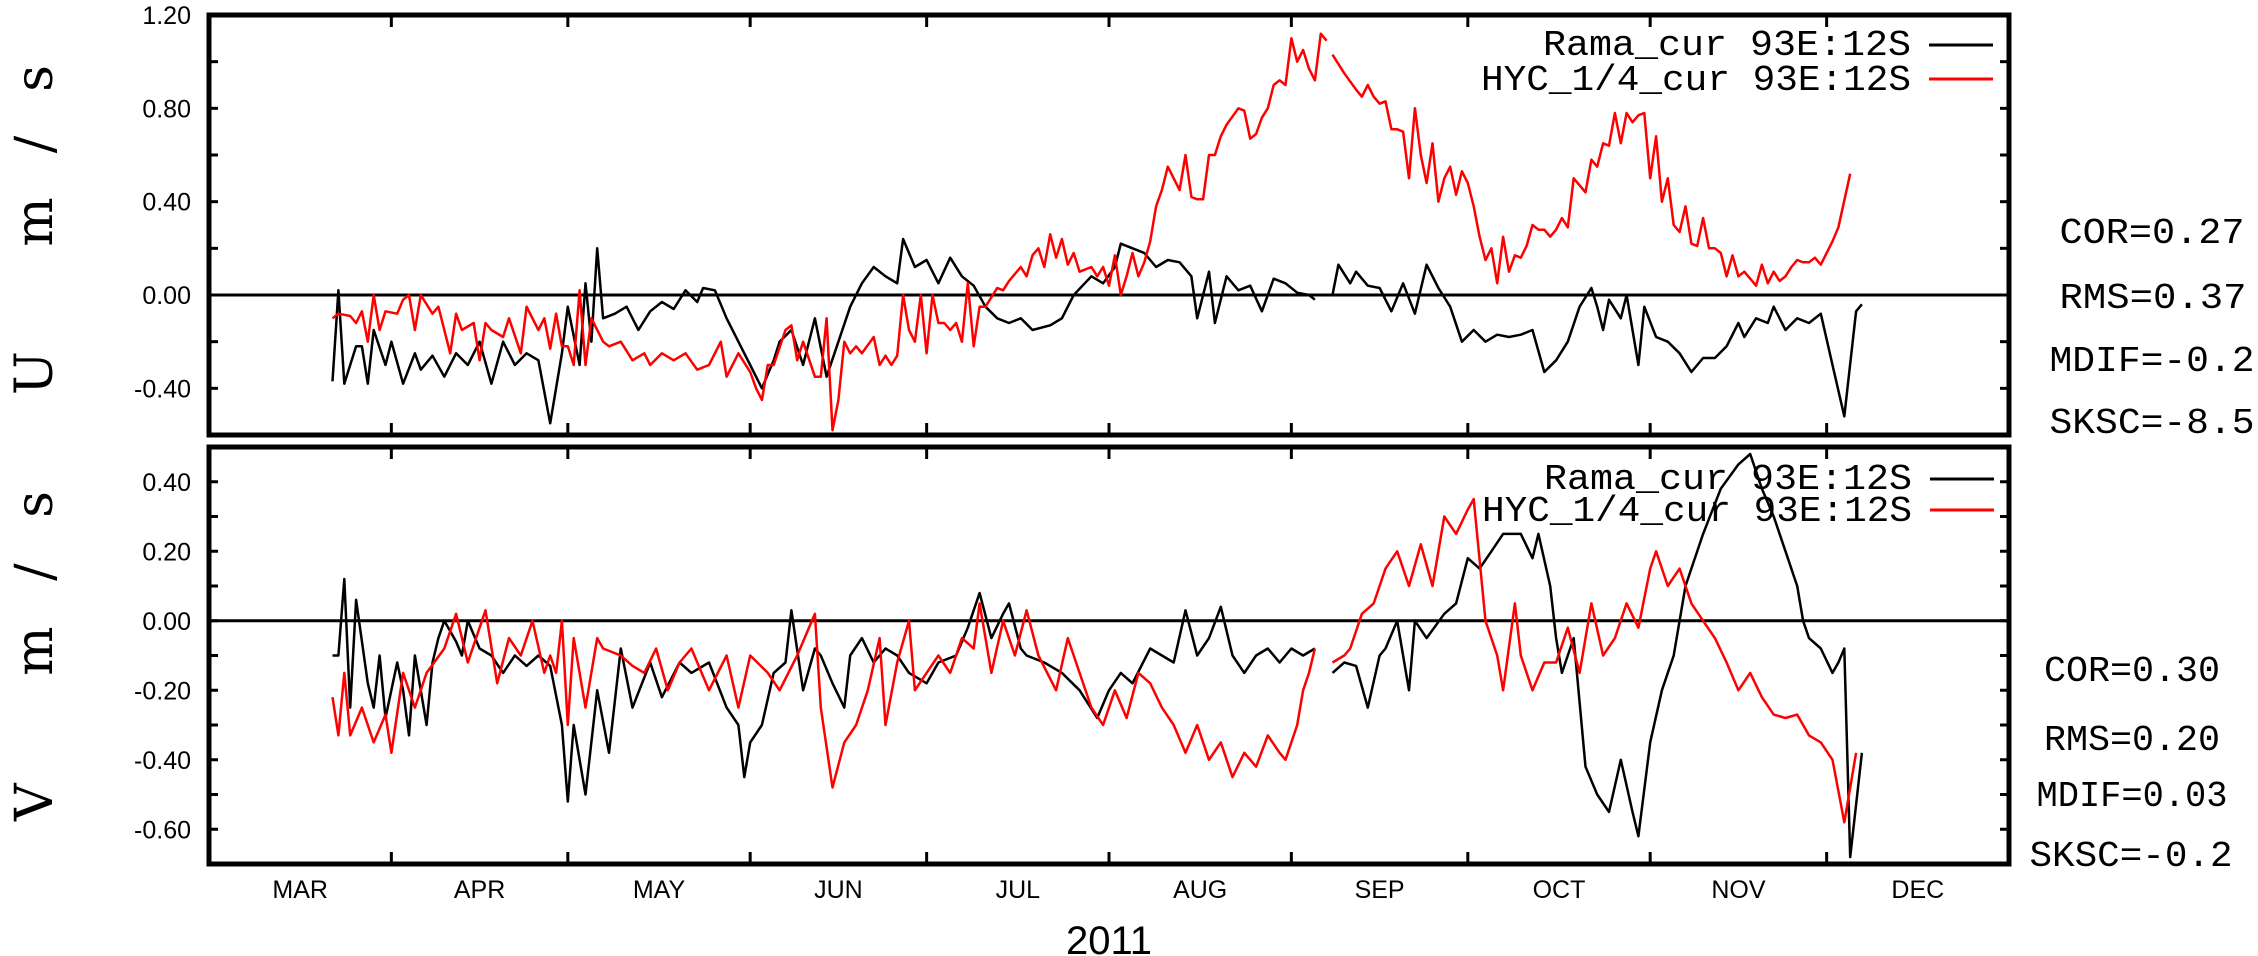 This screenshot has height=956, width=2258. I want to click on month-label-jul: JUL, so click(1018, 890).